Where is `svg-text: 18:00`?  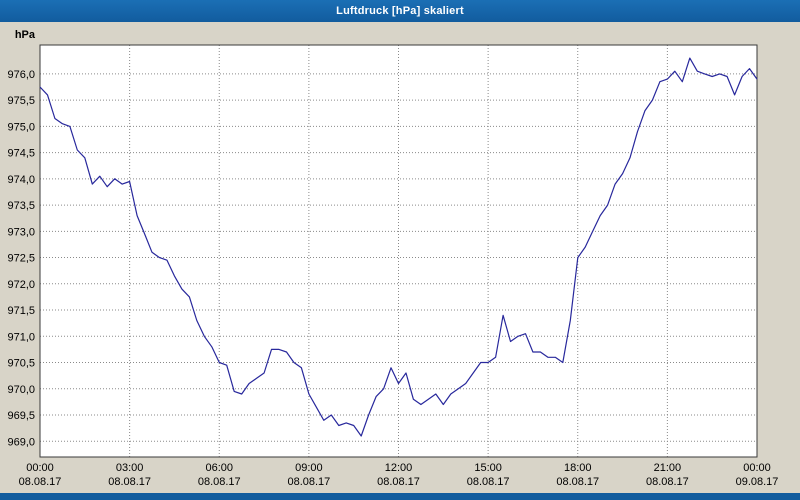 svg-text: 18:00 is located at coordinates (578, 468).